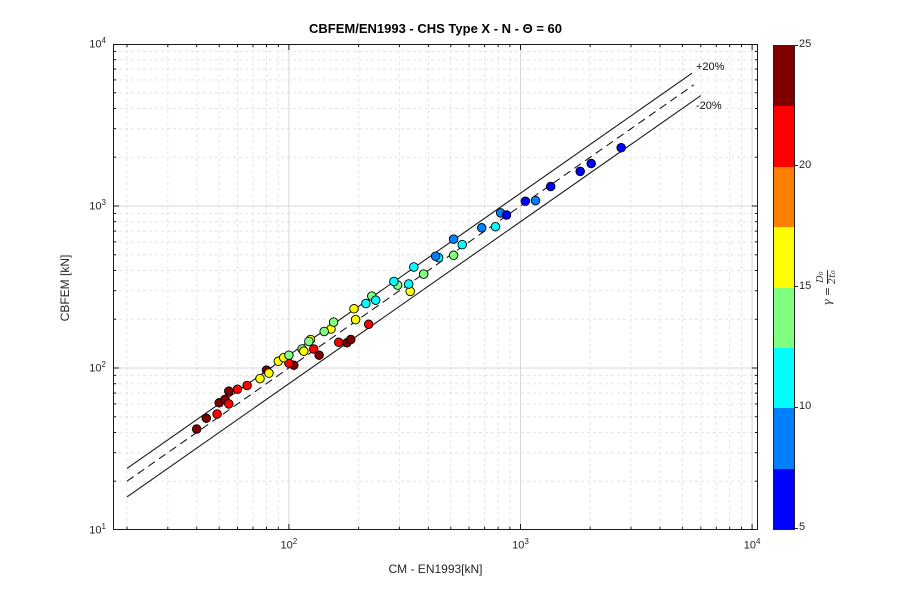 The height and width of the screenshot is (600, 900). Describe the element at coordinates (97, 529) in the screenshot. I see `y-tick-label: 10¹` at that location.